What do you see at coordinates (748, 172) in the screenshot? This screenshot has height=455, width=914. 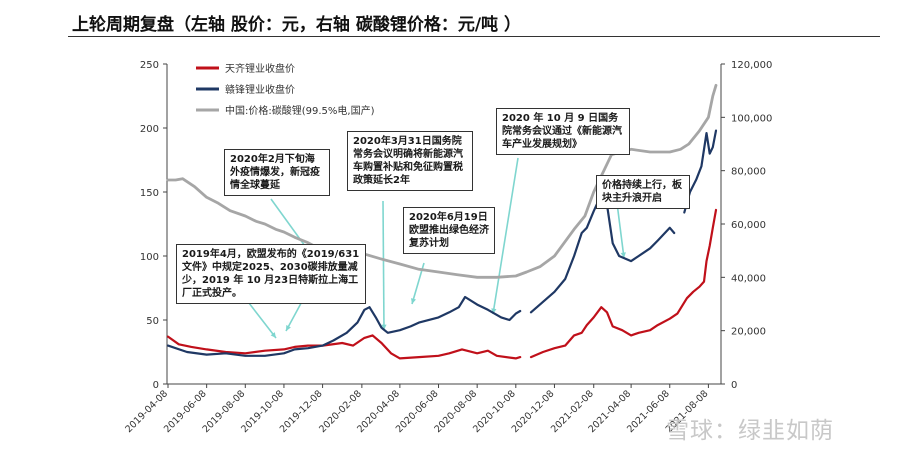 I see `right-axis-tick-label: 80,000` at bounding box center [748, 172].